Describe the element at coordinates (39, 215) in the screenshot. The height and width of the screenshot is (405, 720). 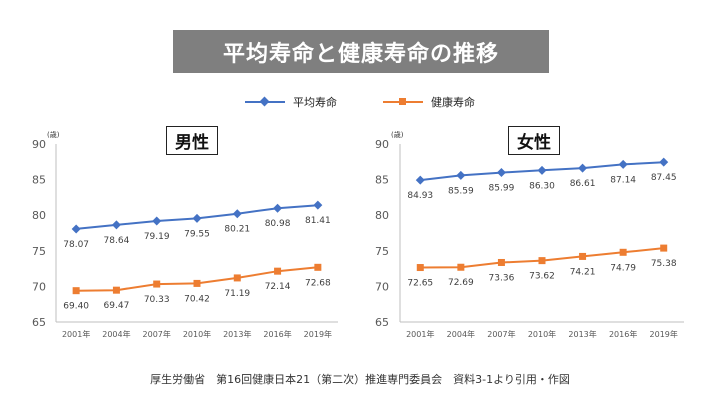
I see `y-tick-label-male-3: 80` at that location.